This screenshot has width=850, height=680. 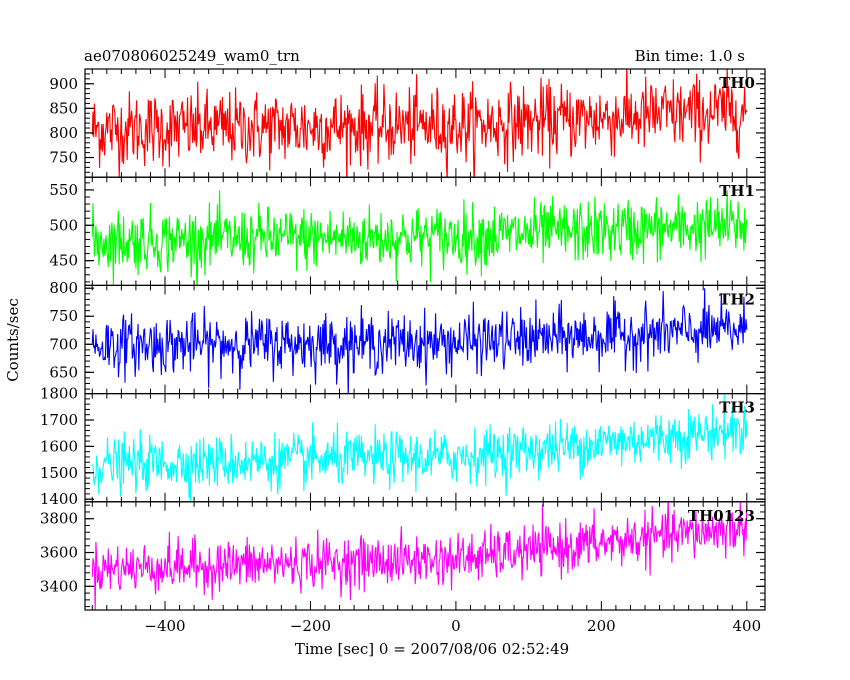 What do you see at coordinates (690, 56) in the screenshot?
I see `chart-title-right: Bin time: 1.0 s` at bounding box center [690, 56].